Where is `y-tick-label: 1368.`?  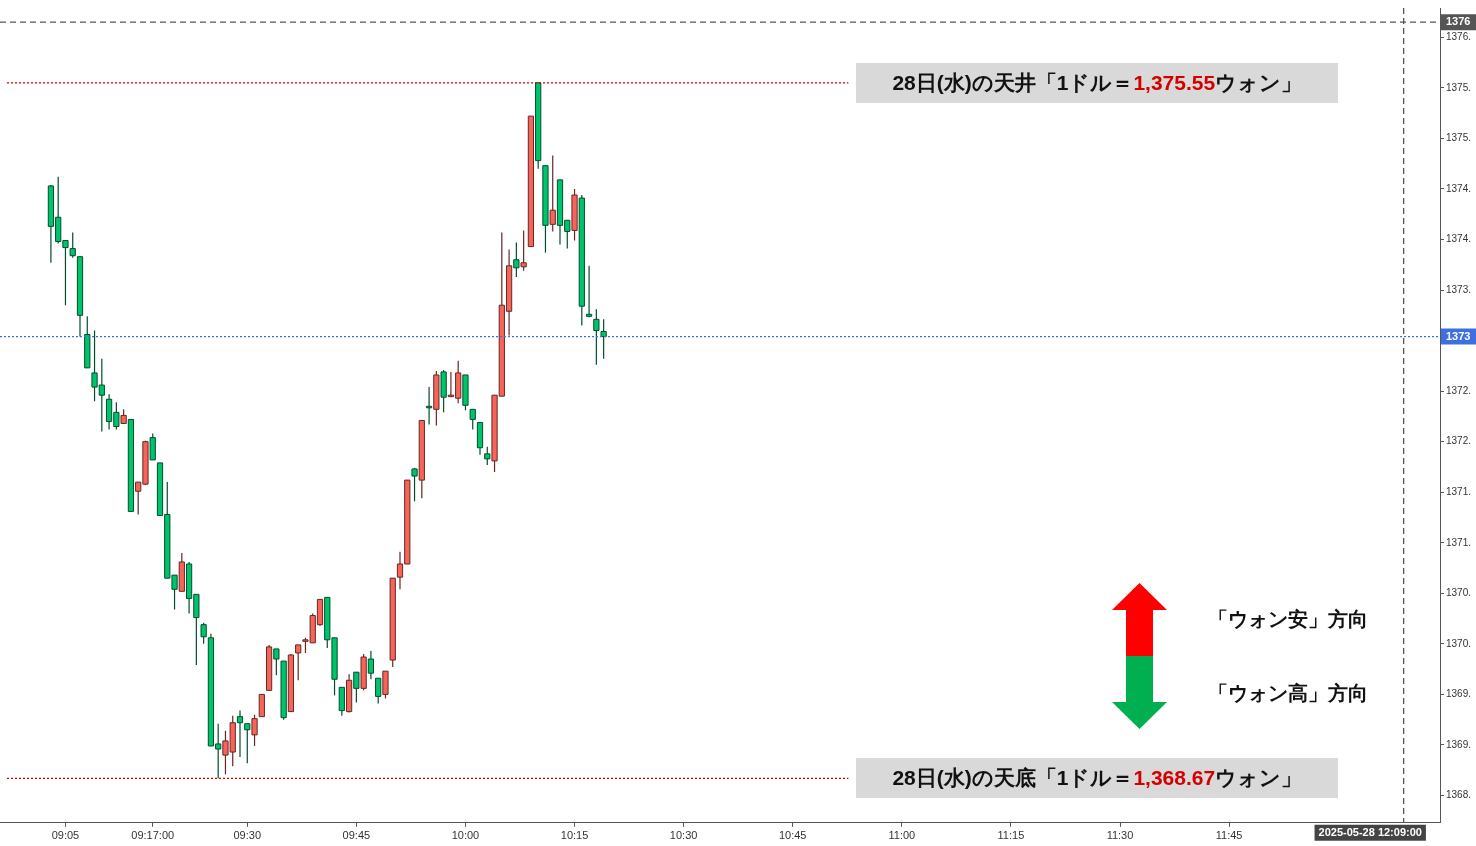
y-tick-label: 1368. is located at coordinates (1459, 795).